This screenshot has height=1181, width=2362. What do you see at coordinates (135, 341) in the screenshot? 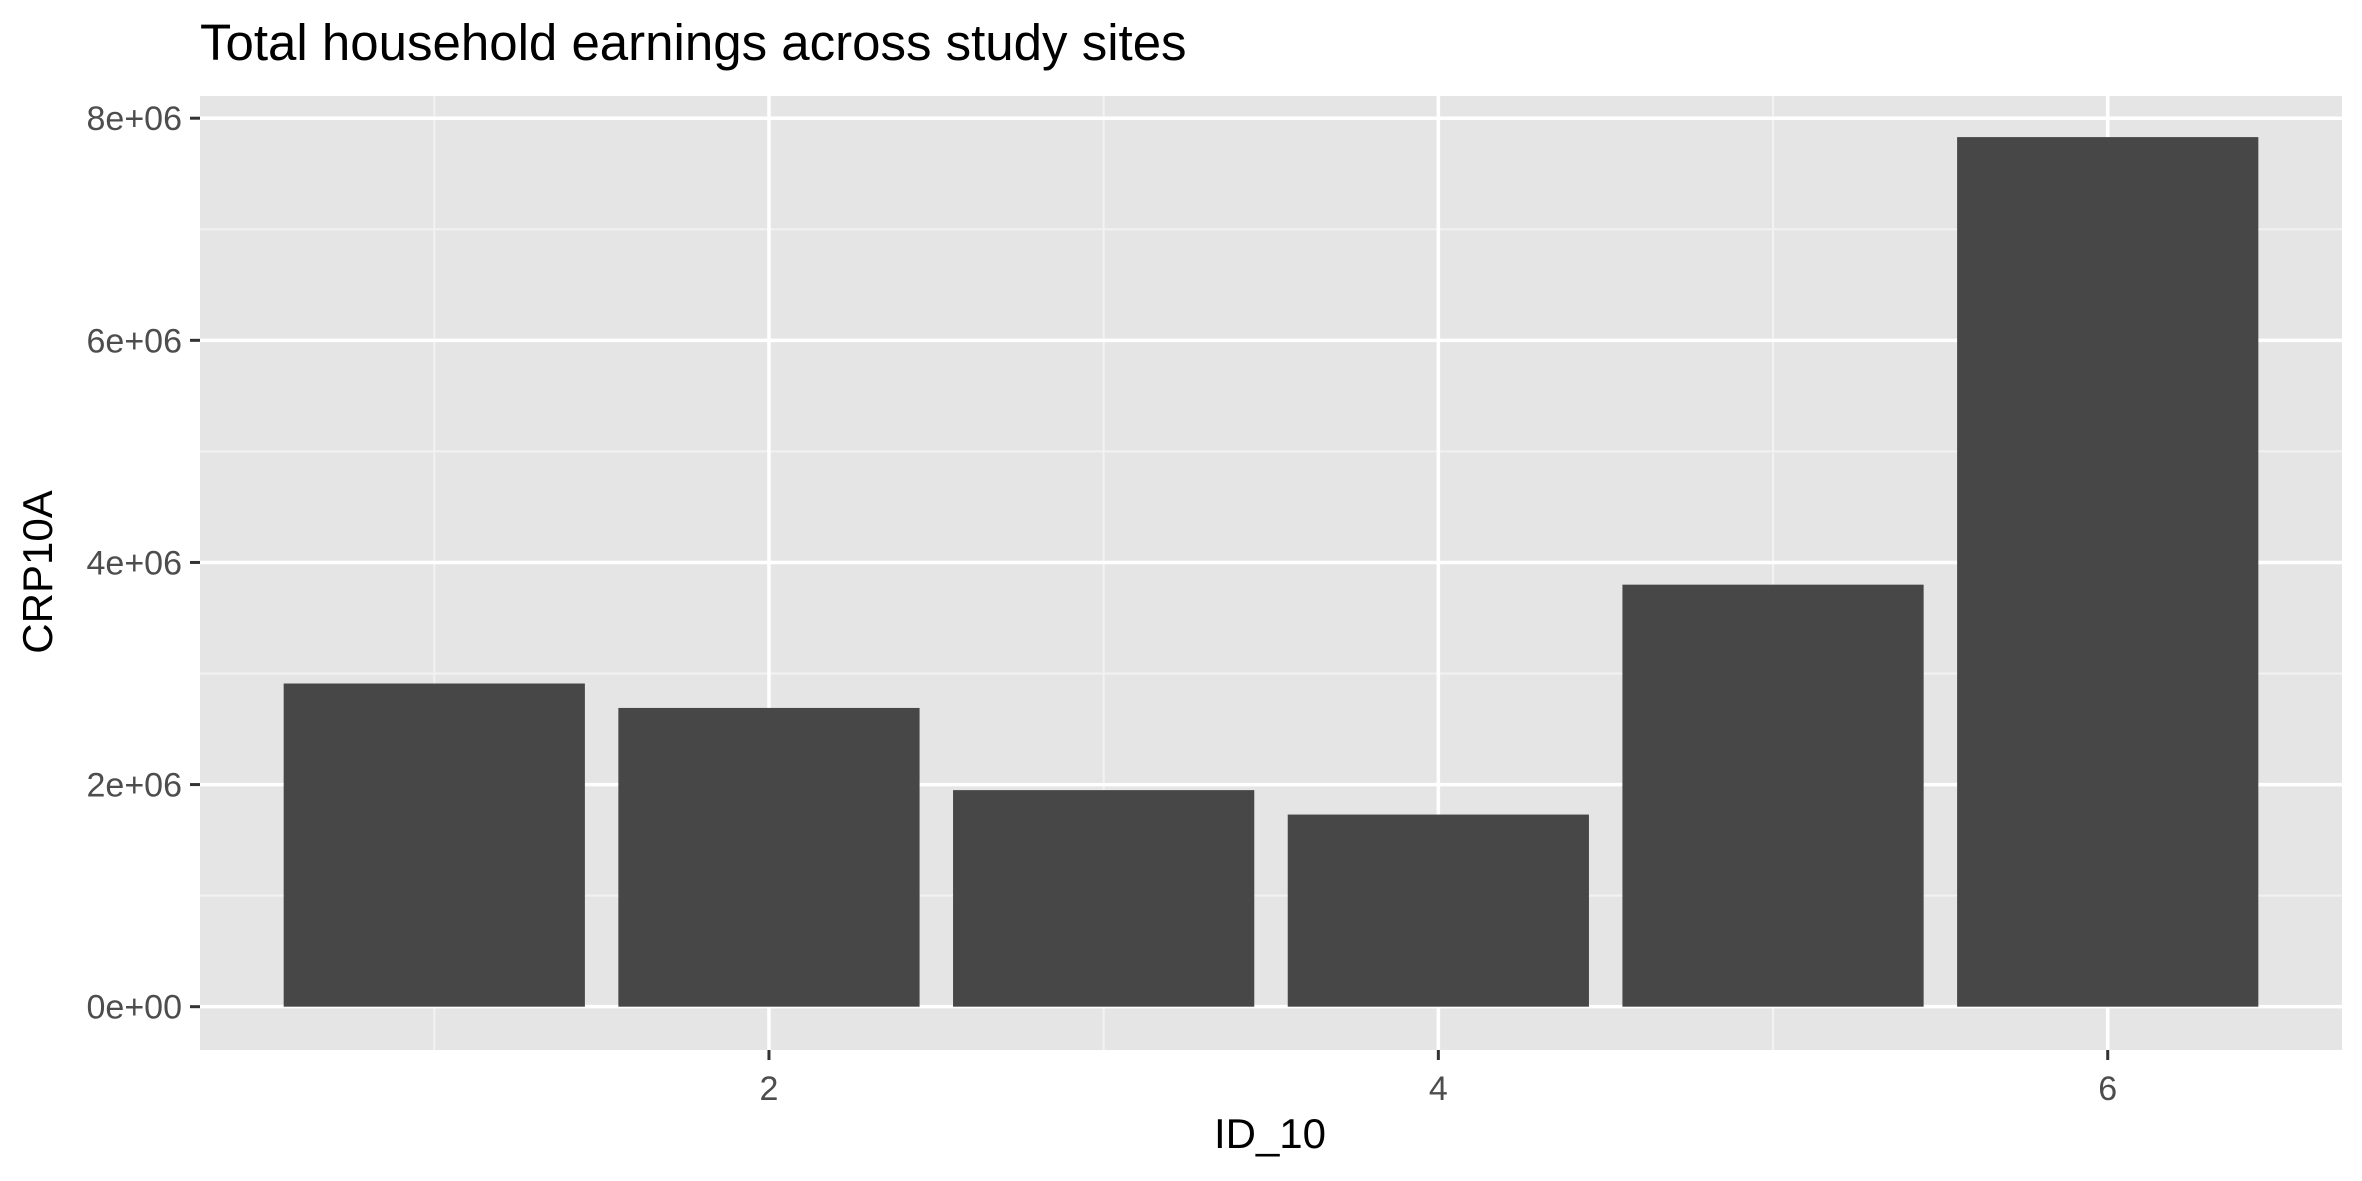
I see `y-tick-label: 6e+06` at bounding box center [135, 341].